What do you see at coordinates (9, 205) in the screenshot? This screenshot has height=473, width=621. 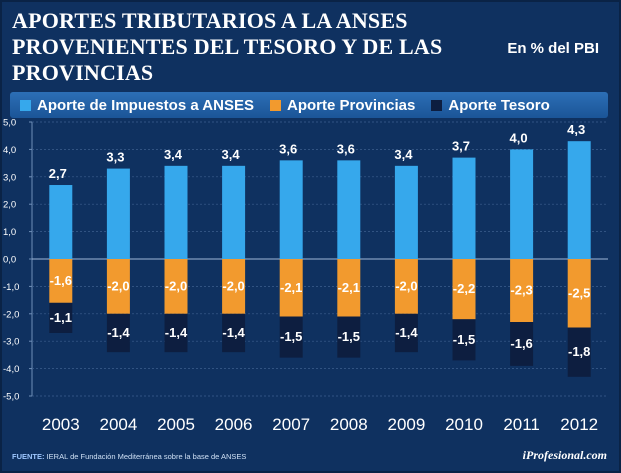 I see `y-tick-label: 2,0` at bounding box center [9, 205].